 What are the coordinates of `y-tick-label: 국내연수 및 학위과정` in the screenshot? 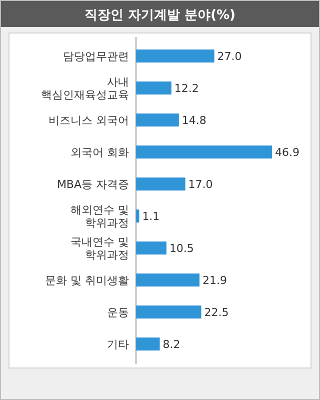 It's located at (99, 249).